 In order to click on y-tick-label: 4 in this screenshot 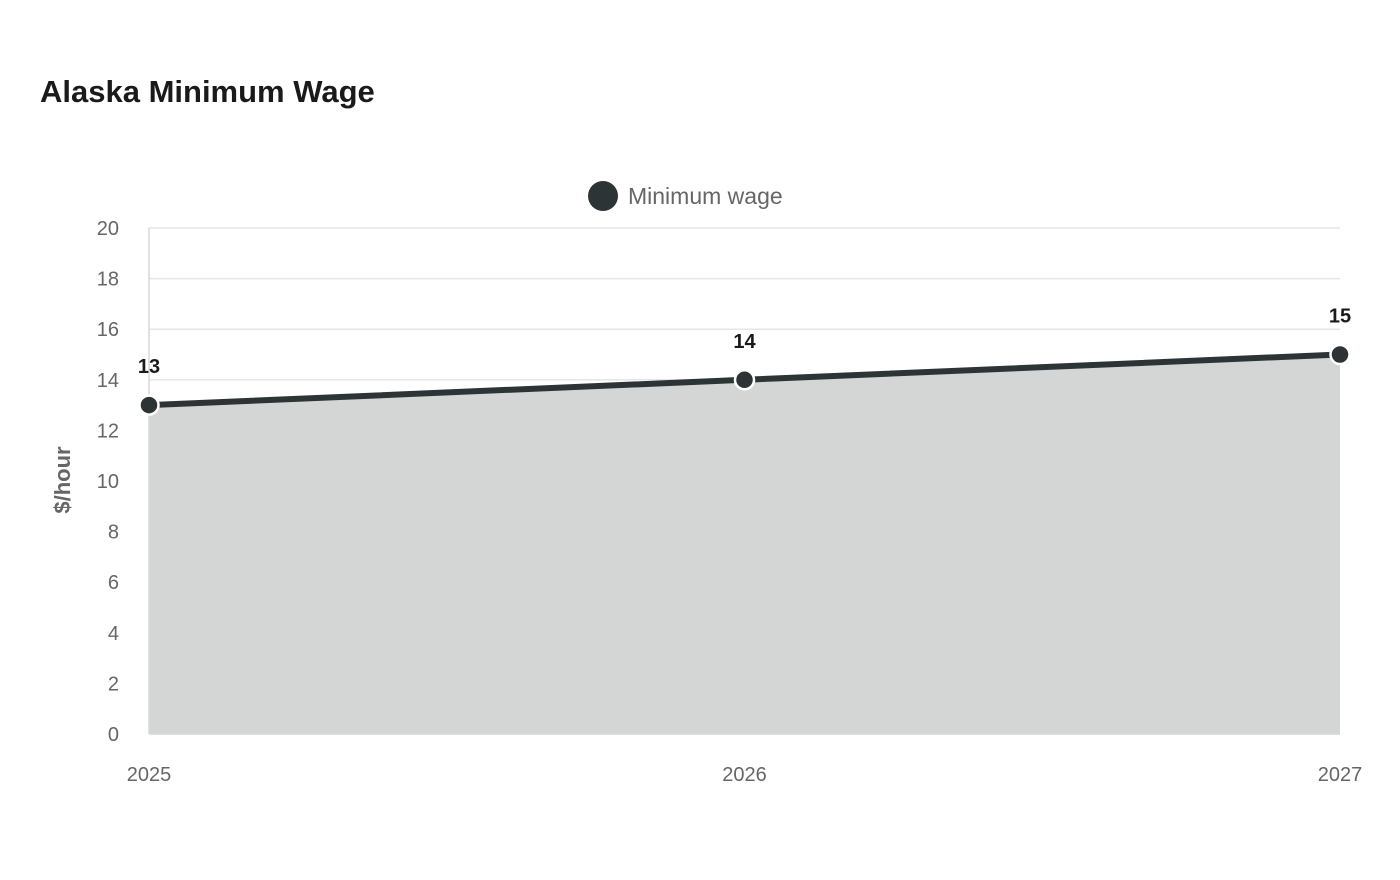, I will do `click(113, 634)`.